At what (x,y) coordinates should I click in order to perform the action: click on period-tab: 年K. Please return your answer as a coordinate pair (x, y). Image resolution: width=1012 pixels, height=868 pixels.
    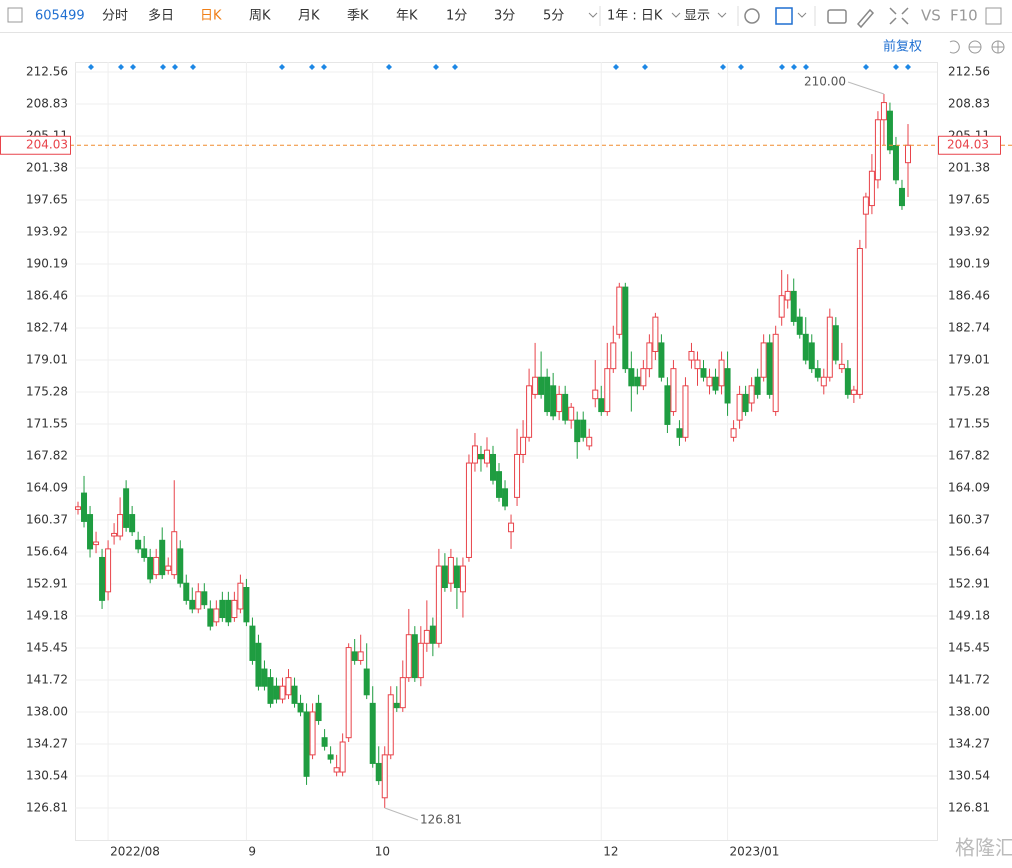
    Looking at the image, I should click on (407, 16).